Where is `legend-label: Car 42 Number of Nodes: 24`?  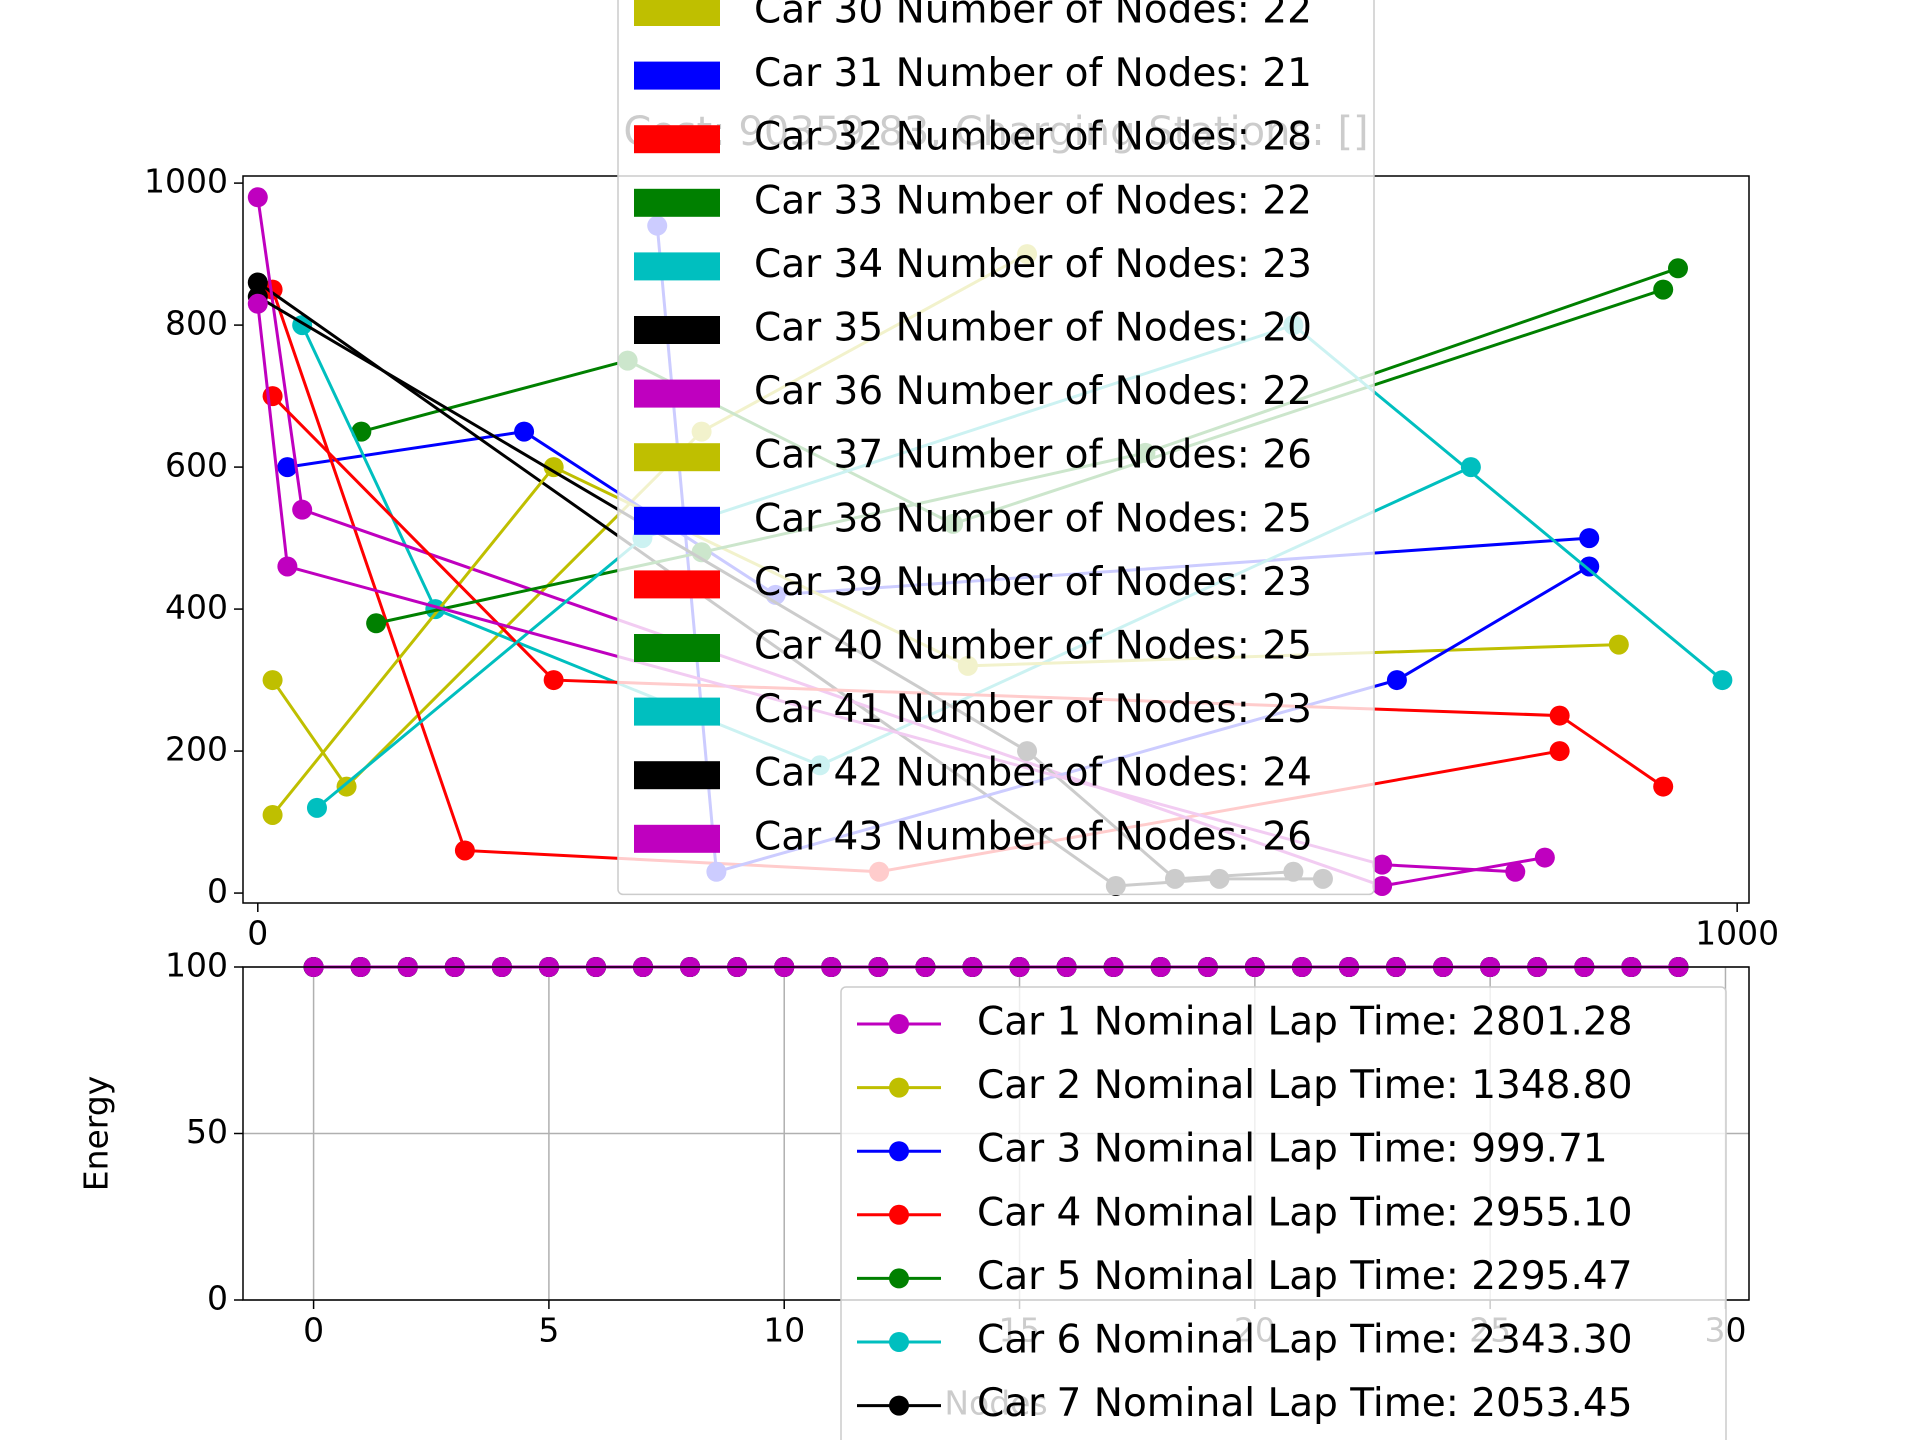
legend-label: Car 42 Number of Nodes: 24 is located at coordinates (1033, 773).